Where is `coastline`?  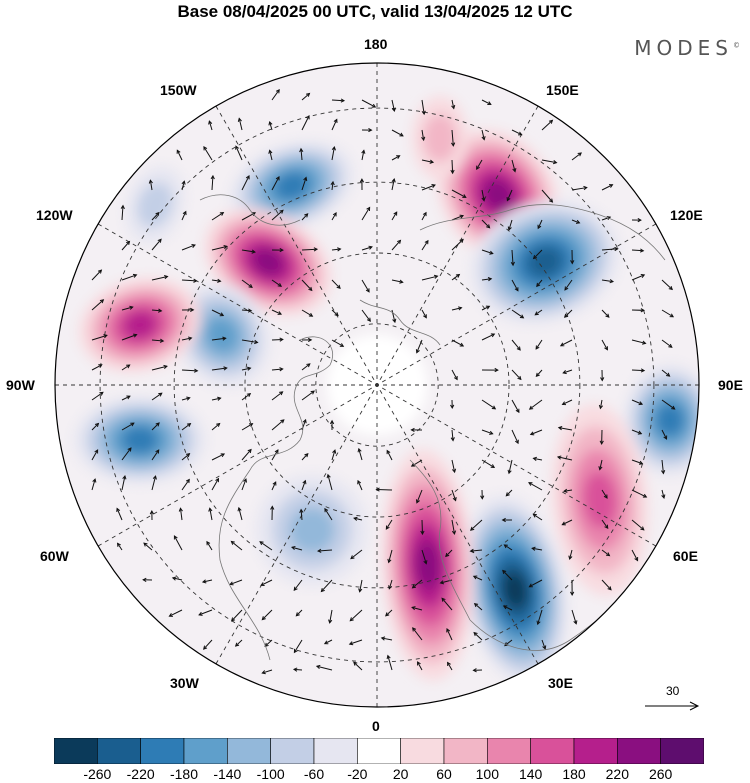 coastline is located at coordinates (250, 210).